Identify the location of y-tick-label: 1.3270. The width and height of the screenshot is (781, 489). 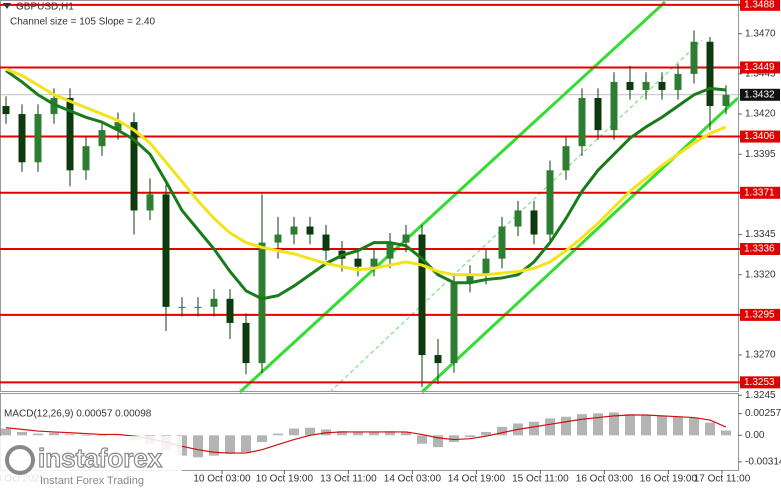
(760, 355).